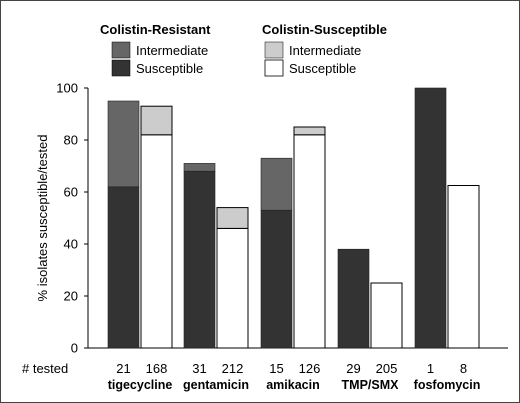 This screenshot has height=403, width=520. Describe the element at coordinates (157, 368) in the screenshot. I see `tested-count-susceptible: 168` at that location.